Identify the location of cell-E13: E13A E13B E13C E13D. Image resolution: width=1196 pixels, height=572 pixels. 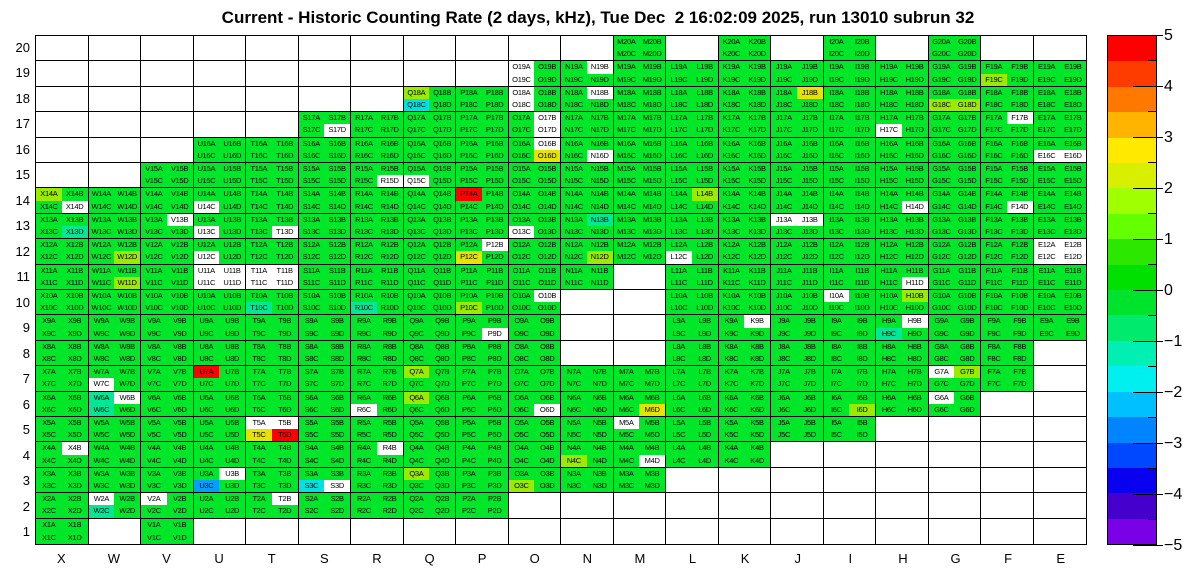
(1059, 226).